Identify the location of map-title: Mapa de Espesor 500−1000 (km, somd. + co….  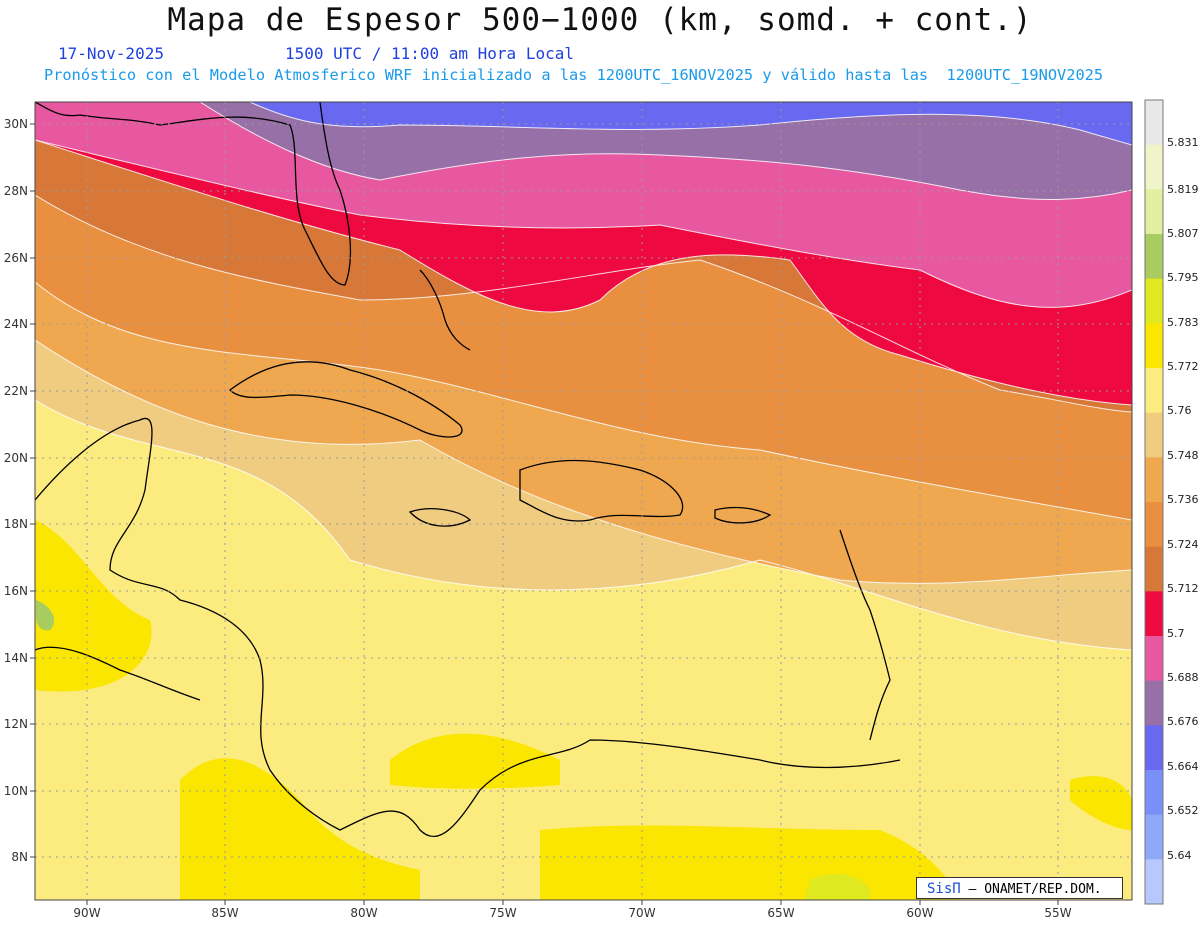
(600, 20).